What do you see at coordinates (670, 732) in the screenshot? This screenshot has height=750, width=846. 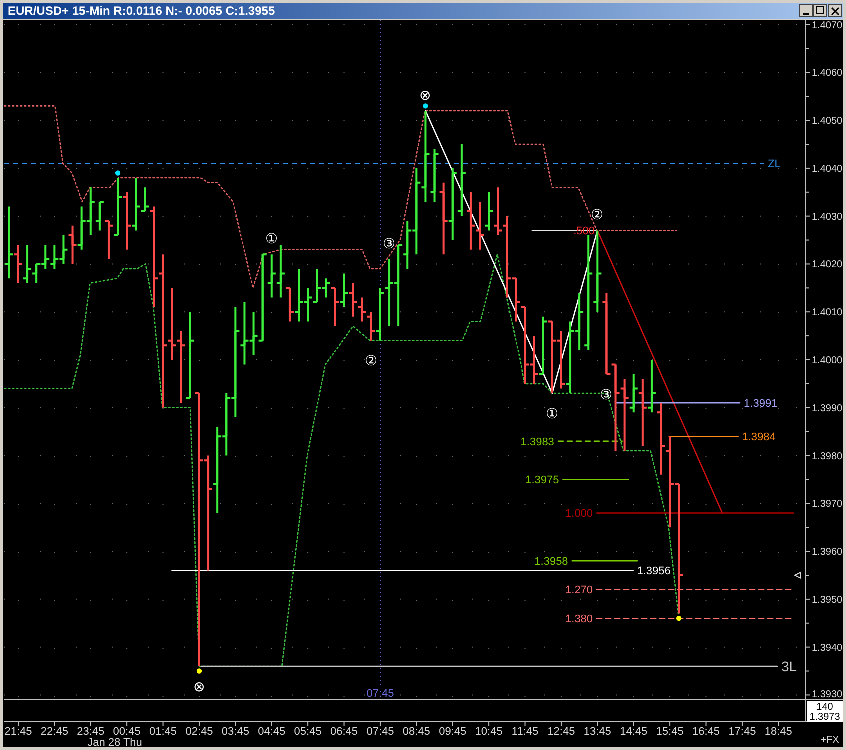 I see `x-tick-label: 15:45` at bounding box center [670, 732].